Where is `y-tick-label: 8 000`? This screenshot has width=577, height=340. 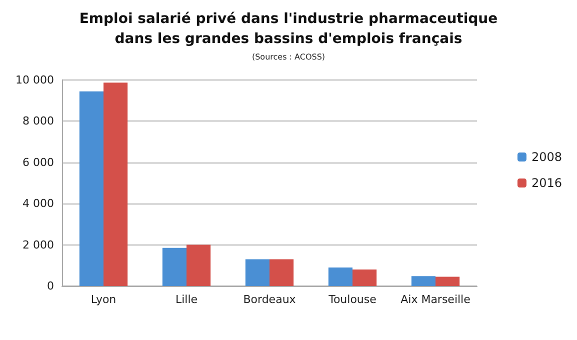
y-tick-label: 8 000 is located at coordinates (38, 121).